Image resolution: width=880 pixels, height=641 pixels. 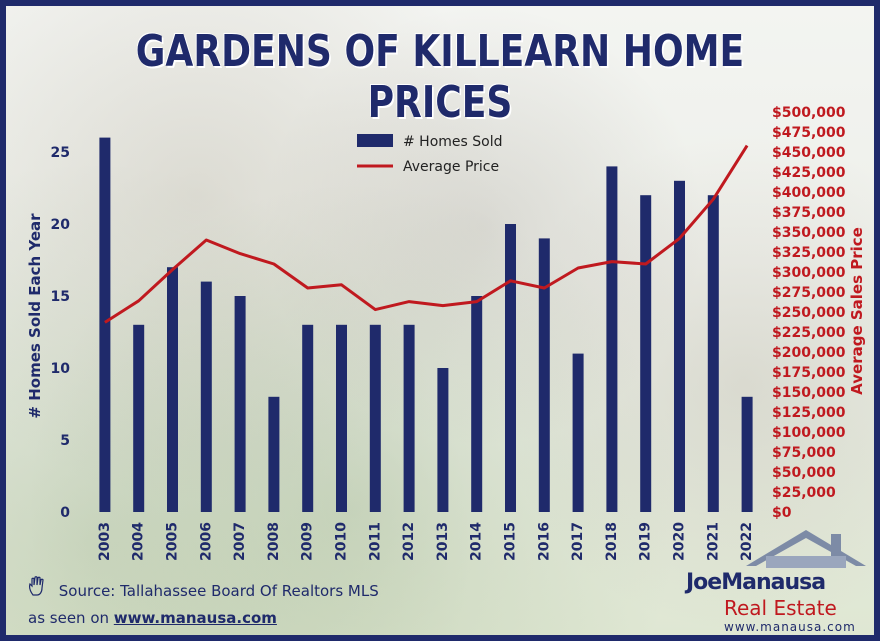 I want to click on x-tick-2011: 2011, so click(x=375, y=541).